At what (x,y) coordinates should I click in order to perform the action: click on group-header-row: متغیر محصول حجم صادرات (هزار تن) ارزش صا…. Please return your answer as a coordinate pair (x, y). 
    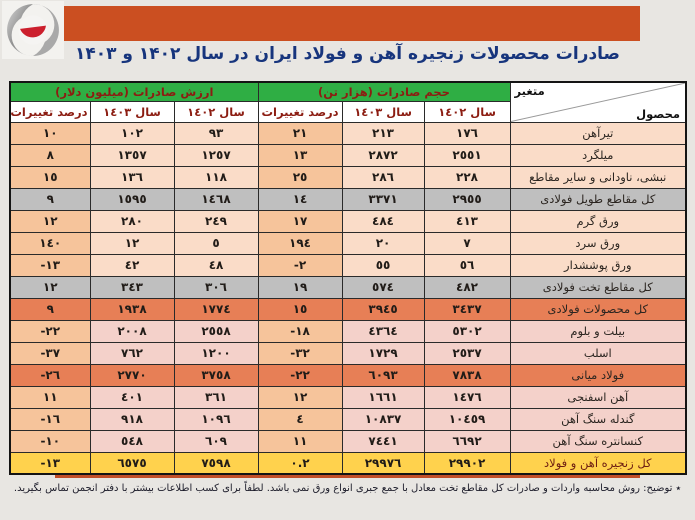
    Looking at the image, I should click on (348, 102).